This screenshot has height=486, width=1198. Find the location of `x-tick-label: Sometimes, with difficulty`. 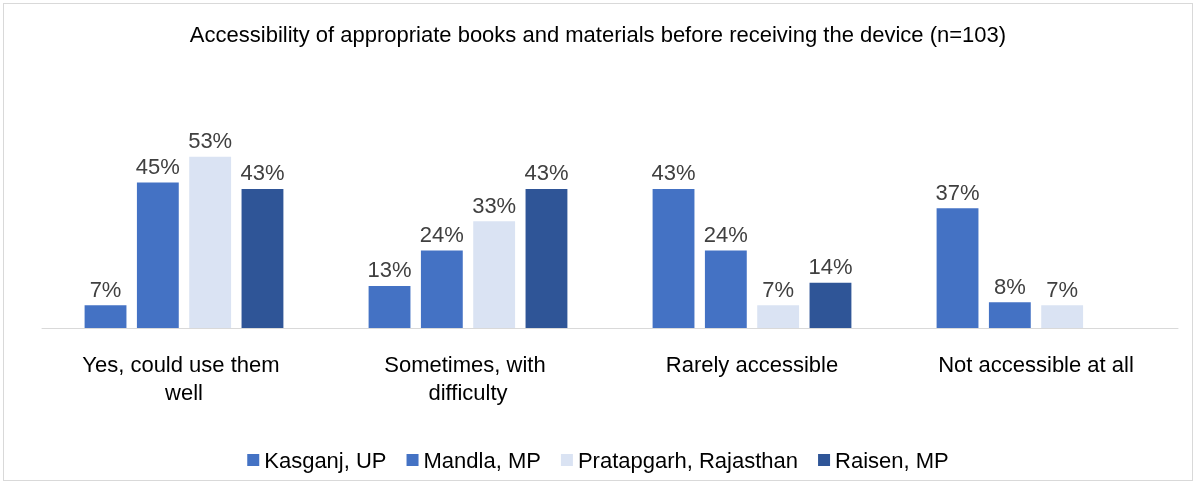

x-tick-label: Sometimes, with difficulty is located at coordinates (468, 378).